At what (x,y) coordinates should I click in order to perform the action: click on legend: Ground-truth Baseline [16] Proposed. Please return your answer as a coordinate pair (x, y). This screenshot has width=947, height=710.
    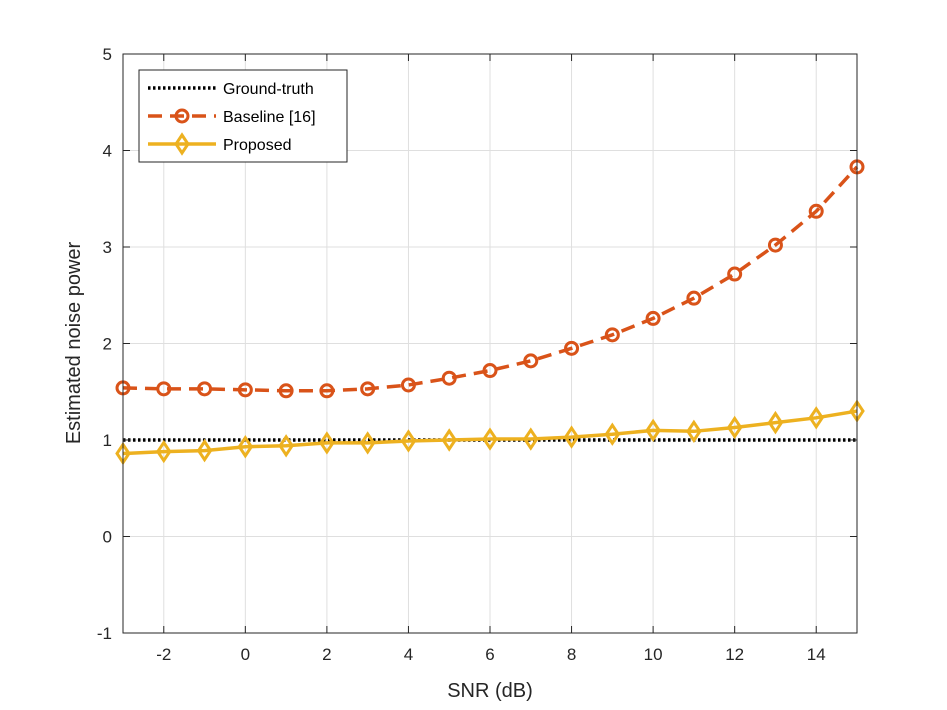
    Looking at the image, I should click on (243, 116).